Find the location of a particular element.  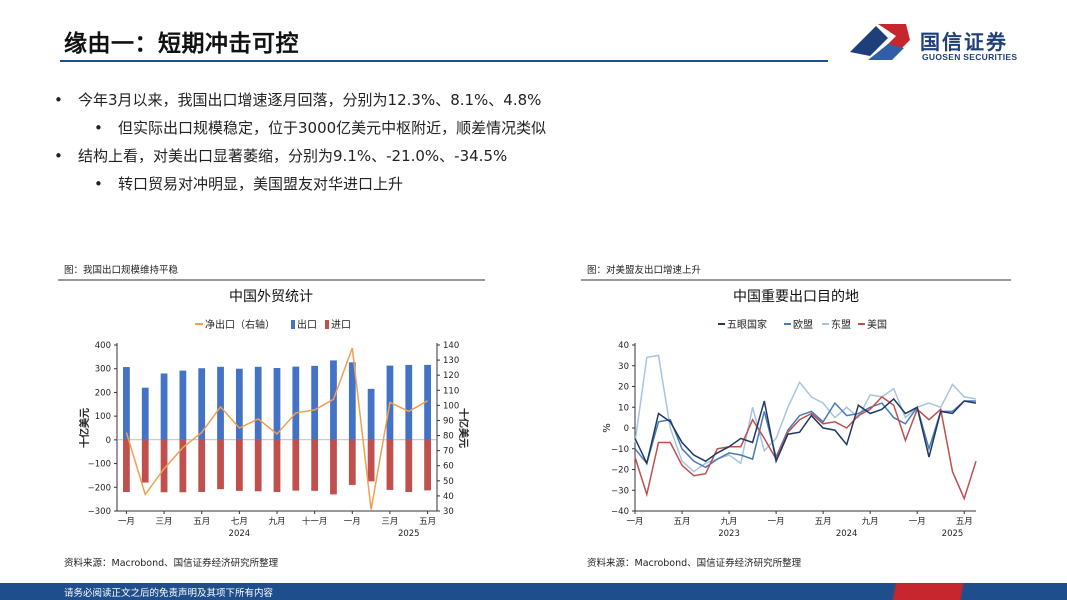

left-chart-source: 资料来源：Macrobond、国信证券经济研究所整理 is located at coordinates (171, 563).